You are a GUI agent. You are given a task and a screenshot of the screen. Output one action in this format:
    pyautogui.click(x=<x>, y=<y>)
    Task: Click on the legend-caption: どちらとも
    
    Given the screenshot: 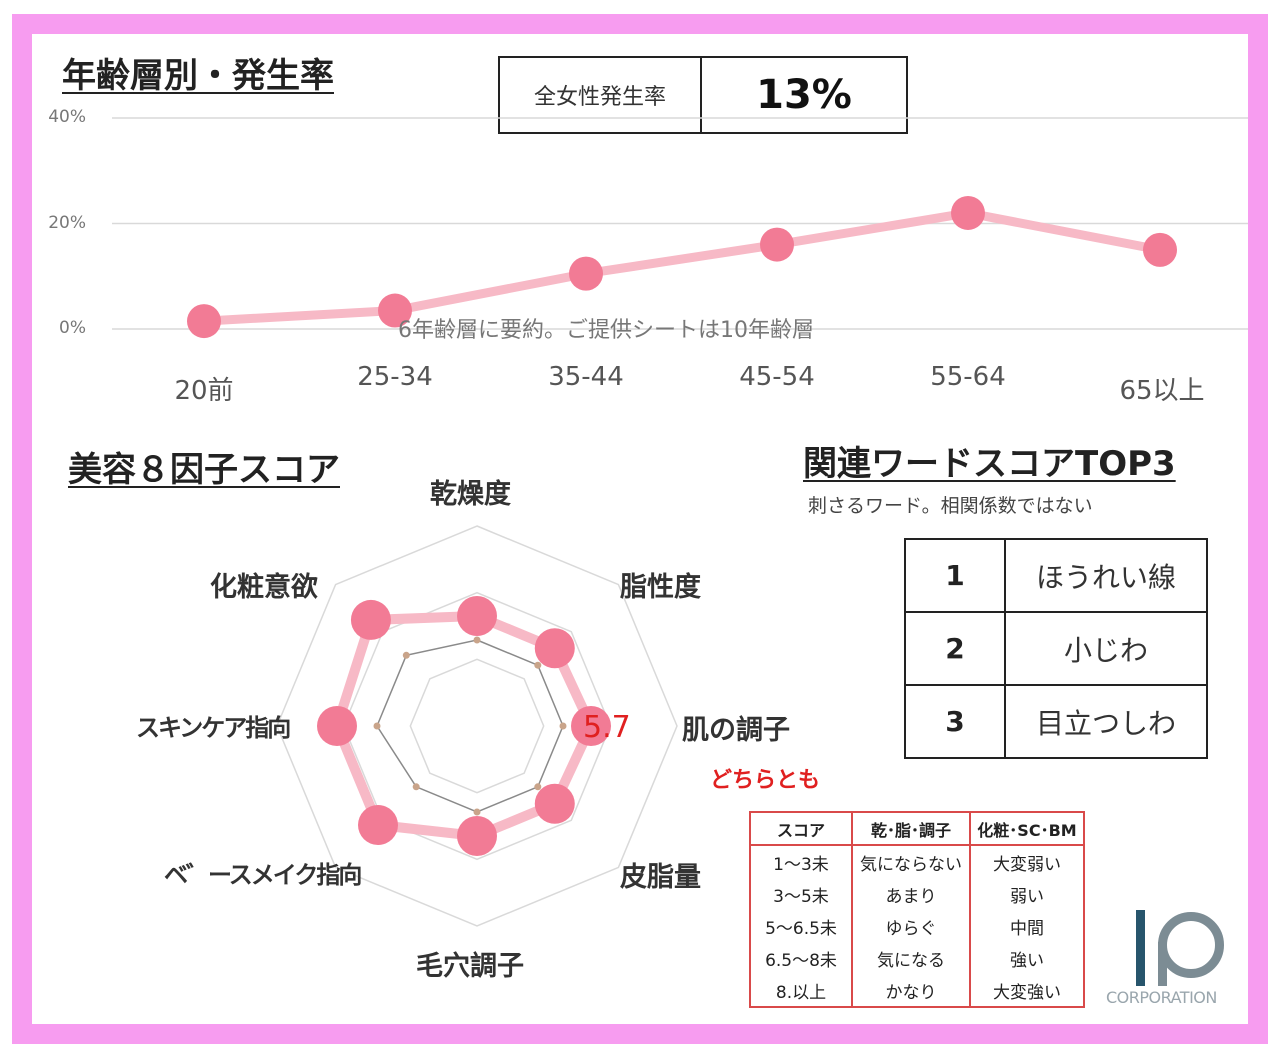 What is the action you would take?
    pyautogui.click(x=765, y=780)
    